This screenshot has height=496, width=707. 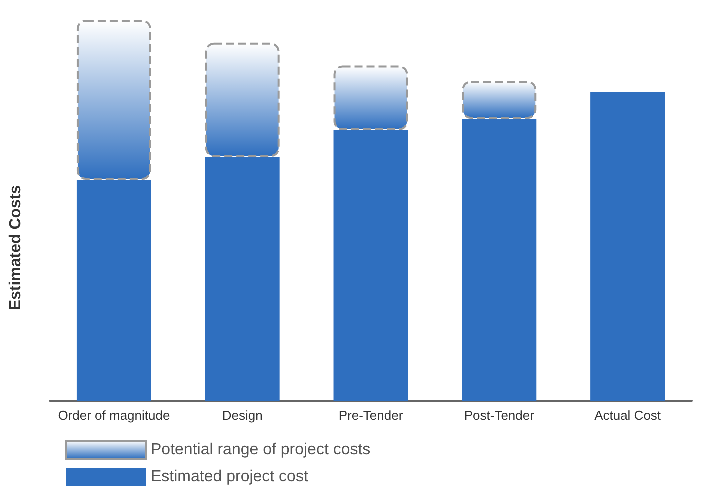 I want to click on legend-label: Estimated project cost, so click(x=230, y=477).